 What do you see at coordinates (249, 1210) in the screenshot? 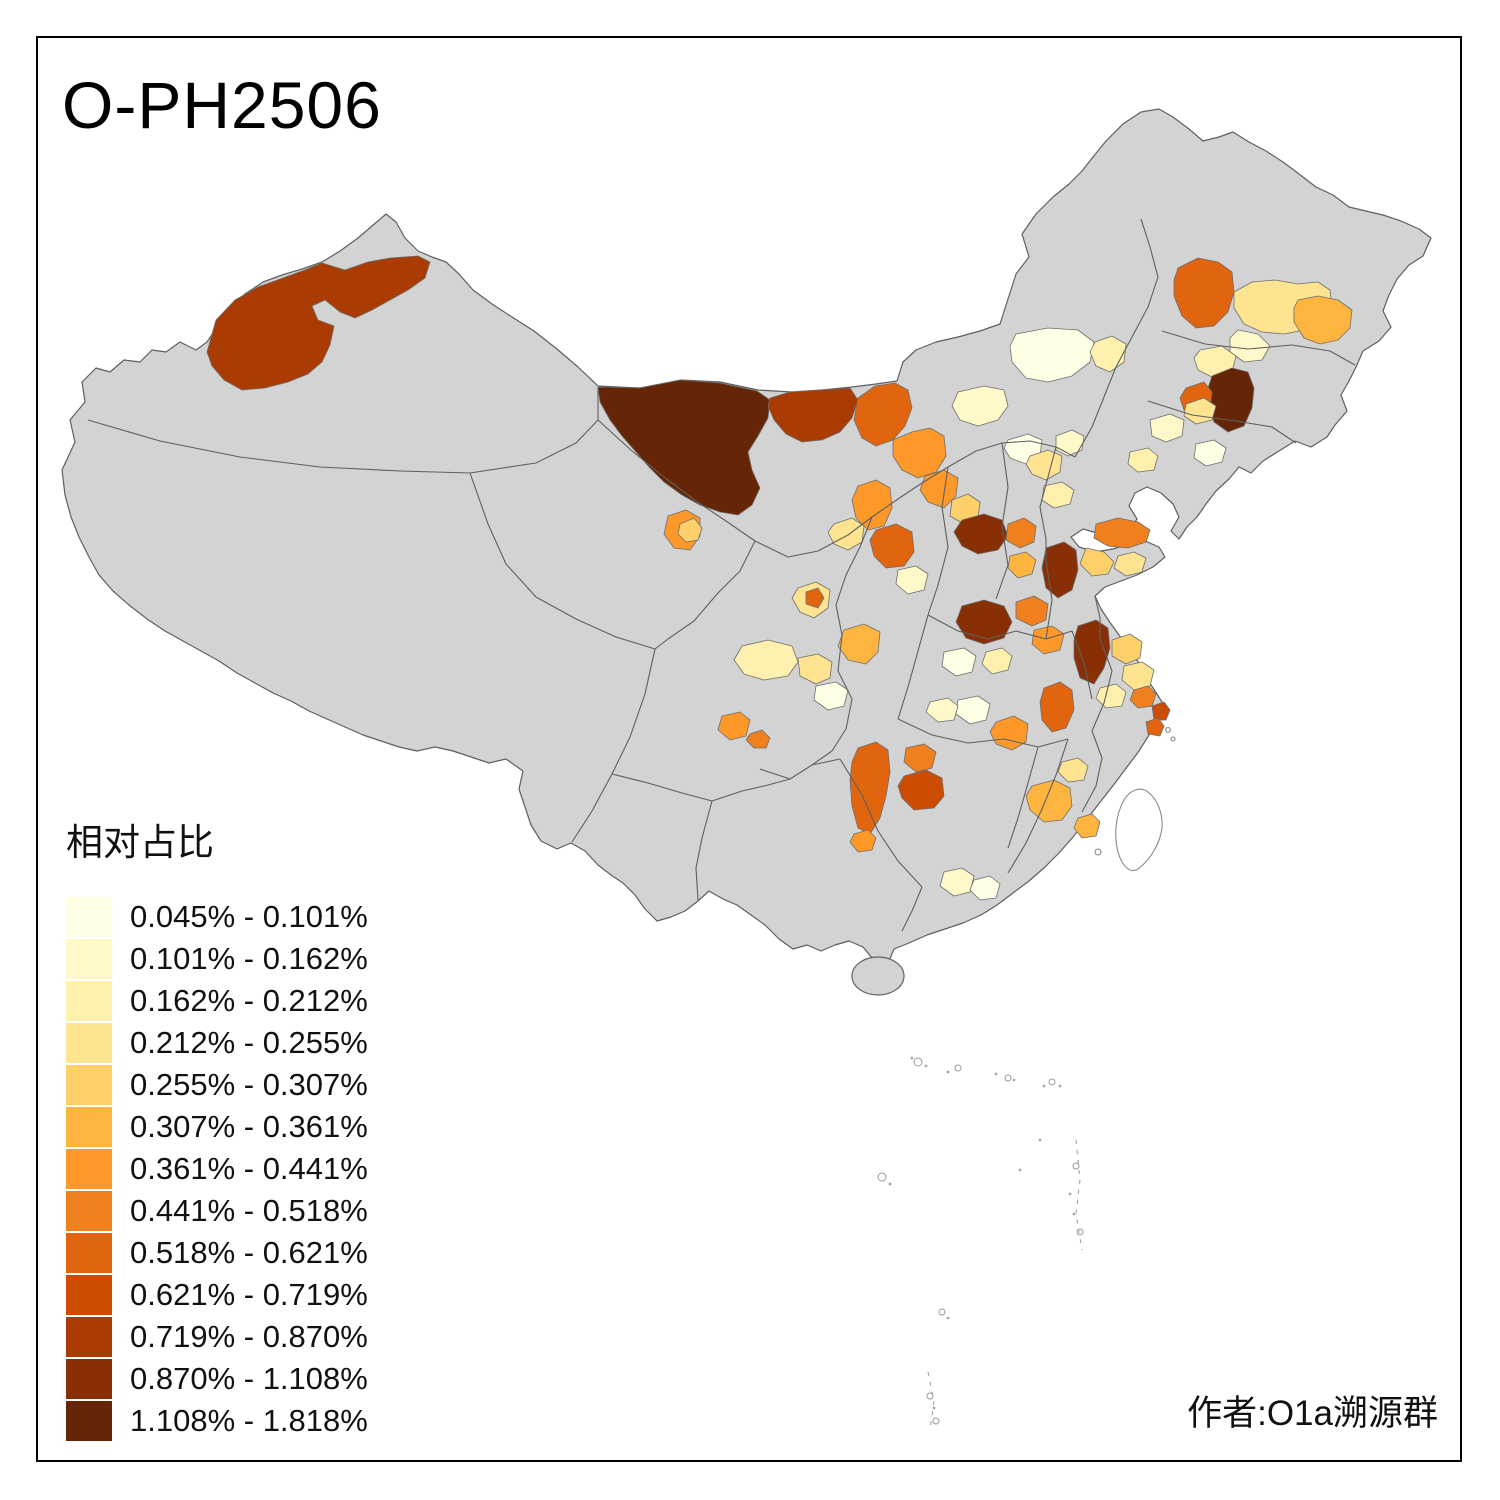
I see `legend-label: 0.441% - 0.518%` at bounding box center [249, 1210].